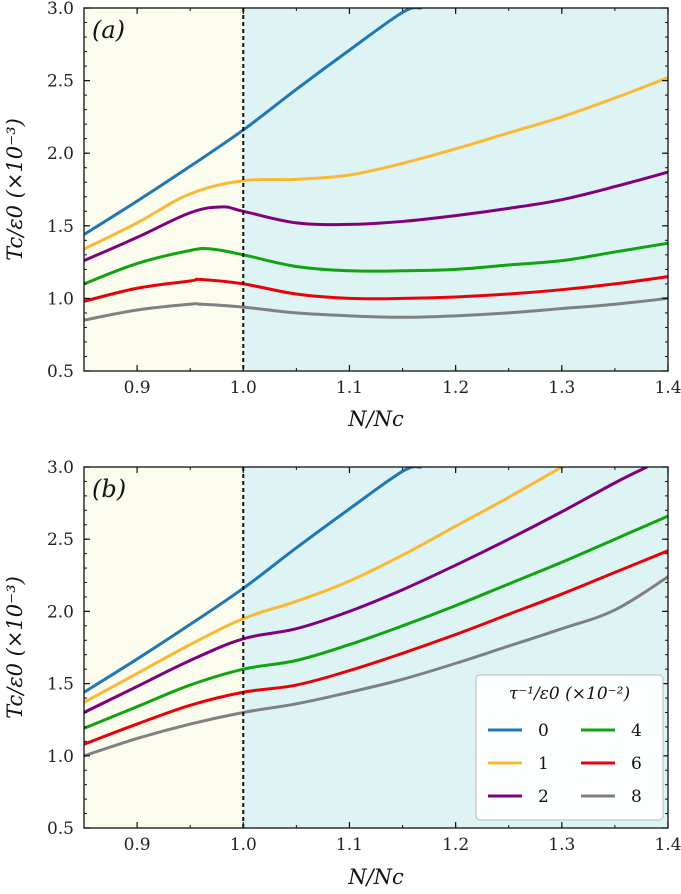  Describe the element at coordinates (108, 30) in the screenshot. I see `panel-label: (a)` at that location.